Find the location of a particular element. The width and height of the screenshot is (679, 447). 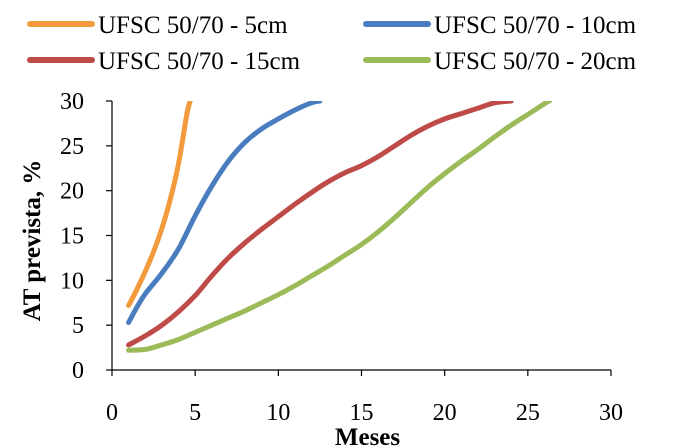

y-tick-label: 25 is located at coordinates (72, 147).